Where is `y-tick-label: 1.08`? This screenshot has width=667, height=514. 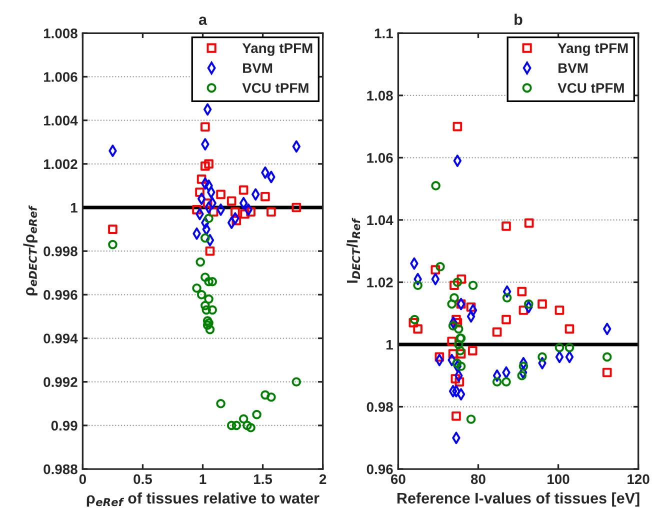 y-tick-label: 1.08 is located at coordinates (380, 95).